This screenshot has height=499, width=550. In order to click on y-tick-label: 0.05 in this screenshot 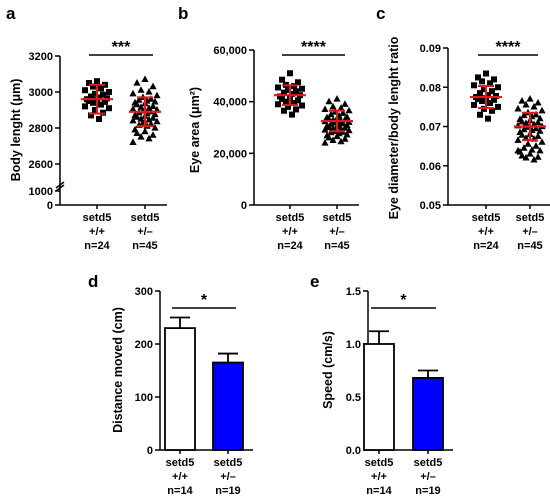, I will do `click(430, 206)`.